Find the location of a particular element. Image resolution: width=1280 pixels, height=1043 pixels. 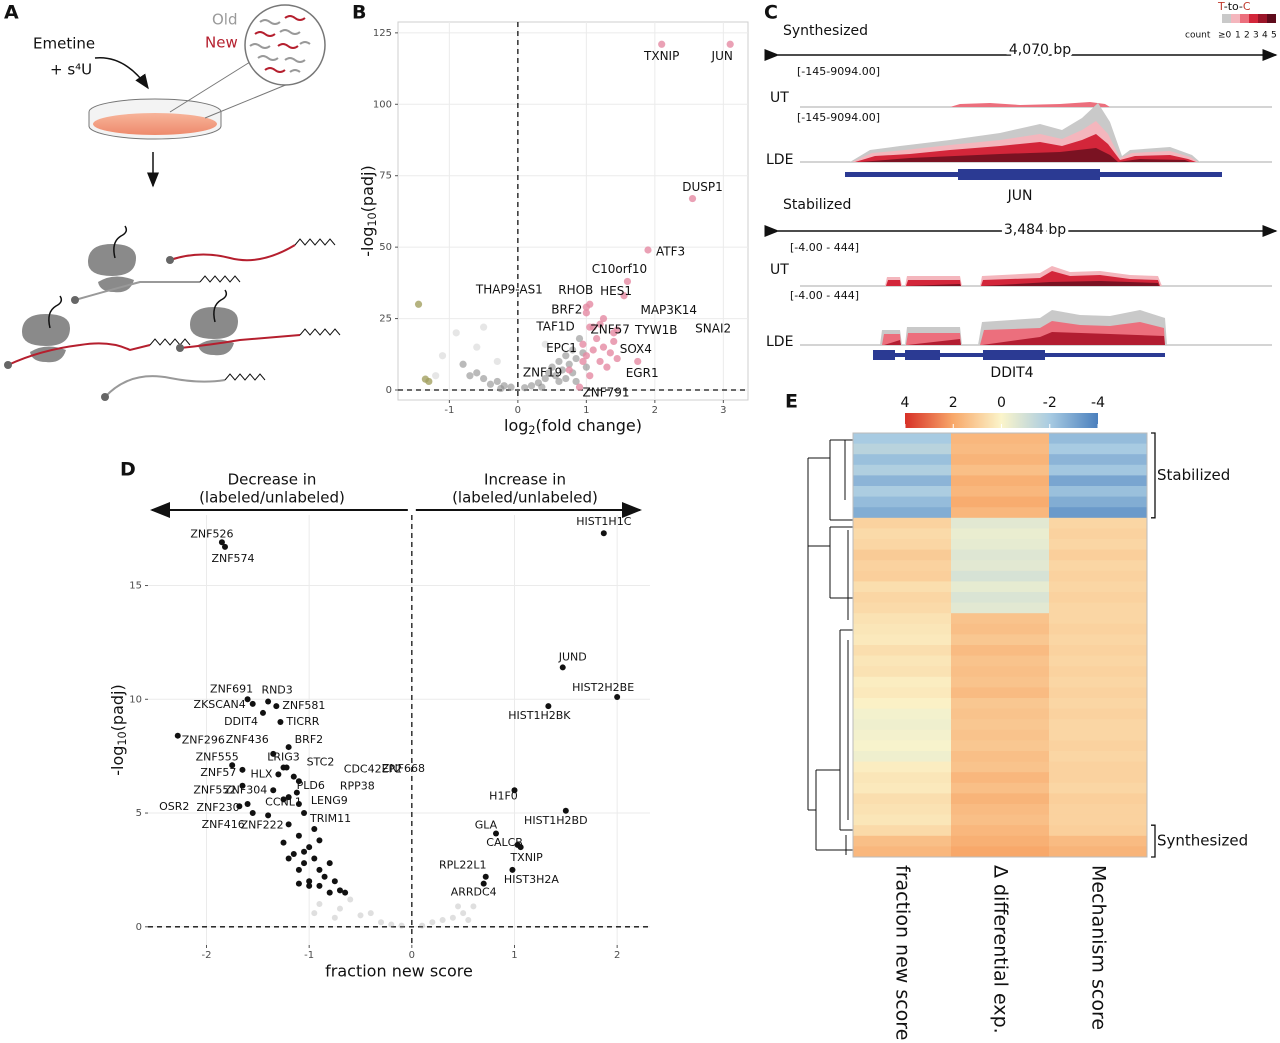

heatmap-border is located at coordinates (1000, 645).